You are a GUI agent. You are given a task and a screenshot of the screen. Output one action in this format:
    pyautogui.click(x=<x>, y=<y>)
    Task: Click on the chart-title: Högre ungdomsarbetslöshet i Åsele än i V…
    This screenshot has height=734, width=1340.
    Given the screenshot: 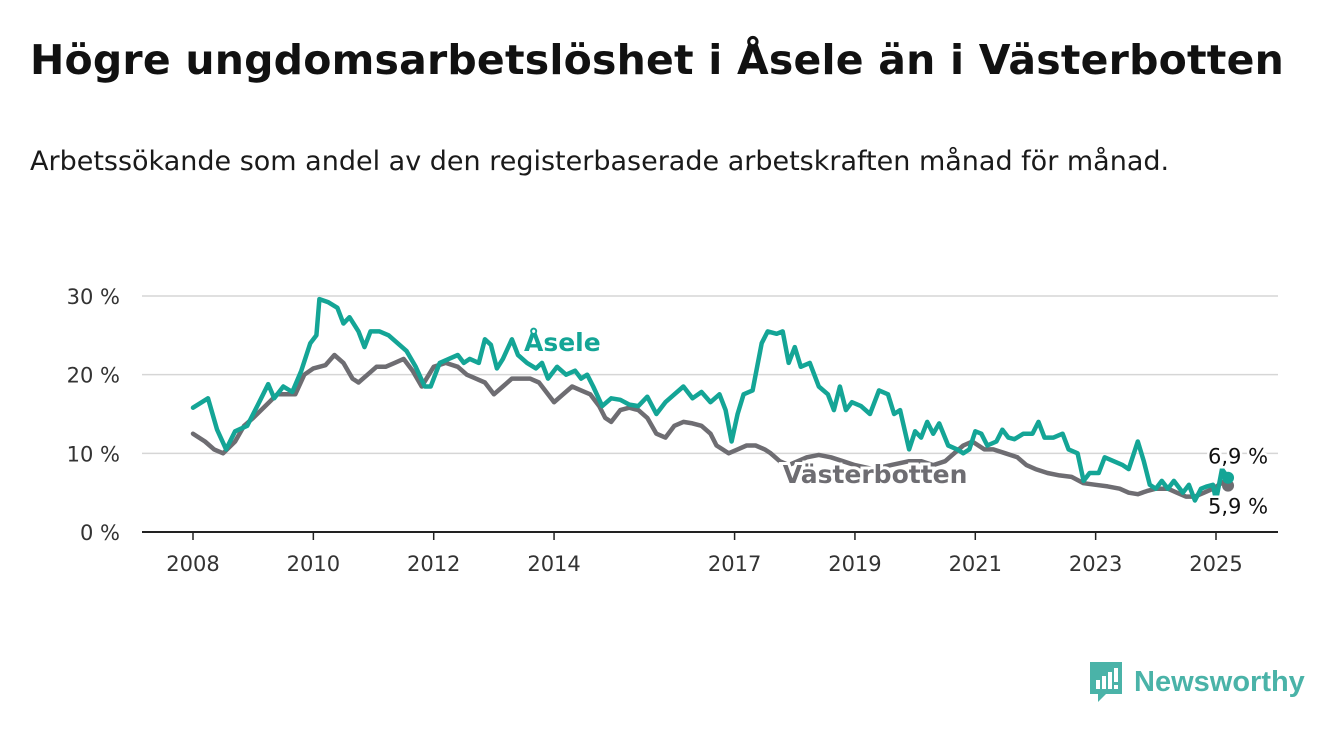 What is the action you would take?
    pyautogui.click(x=657, y=60)
    